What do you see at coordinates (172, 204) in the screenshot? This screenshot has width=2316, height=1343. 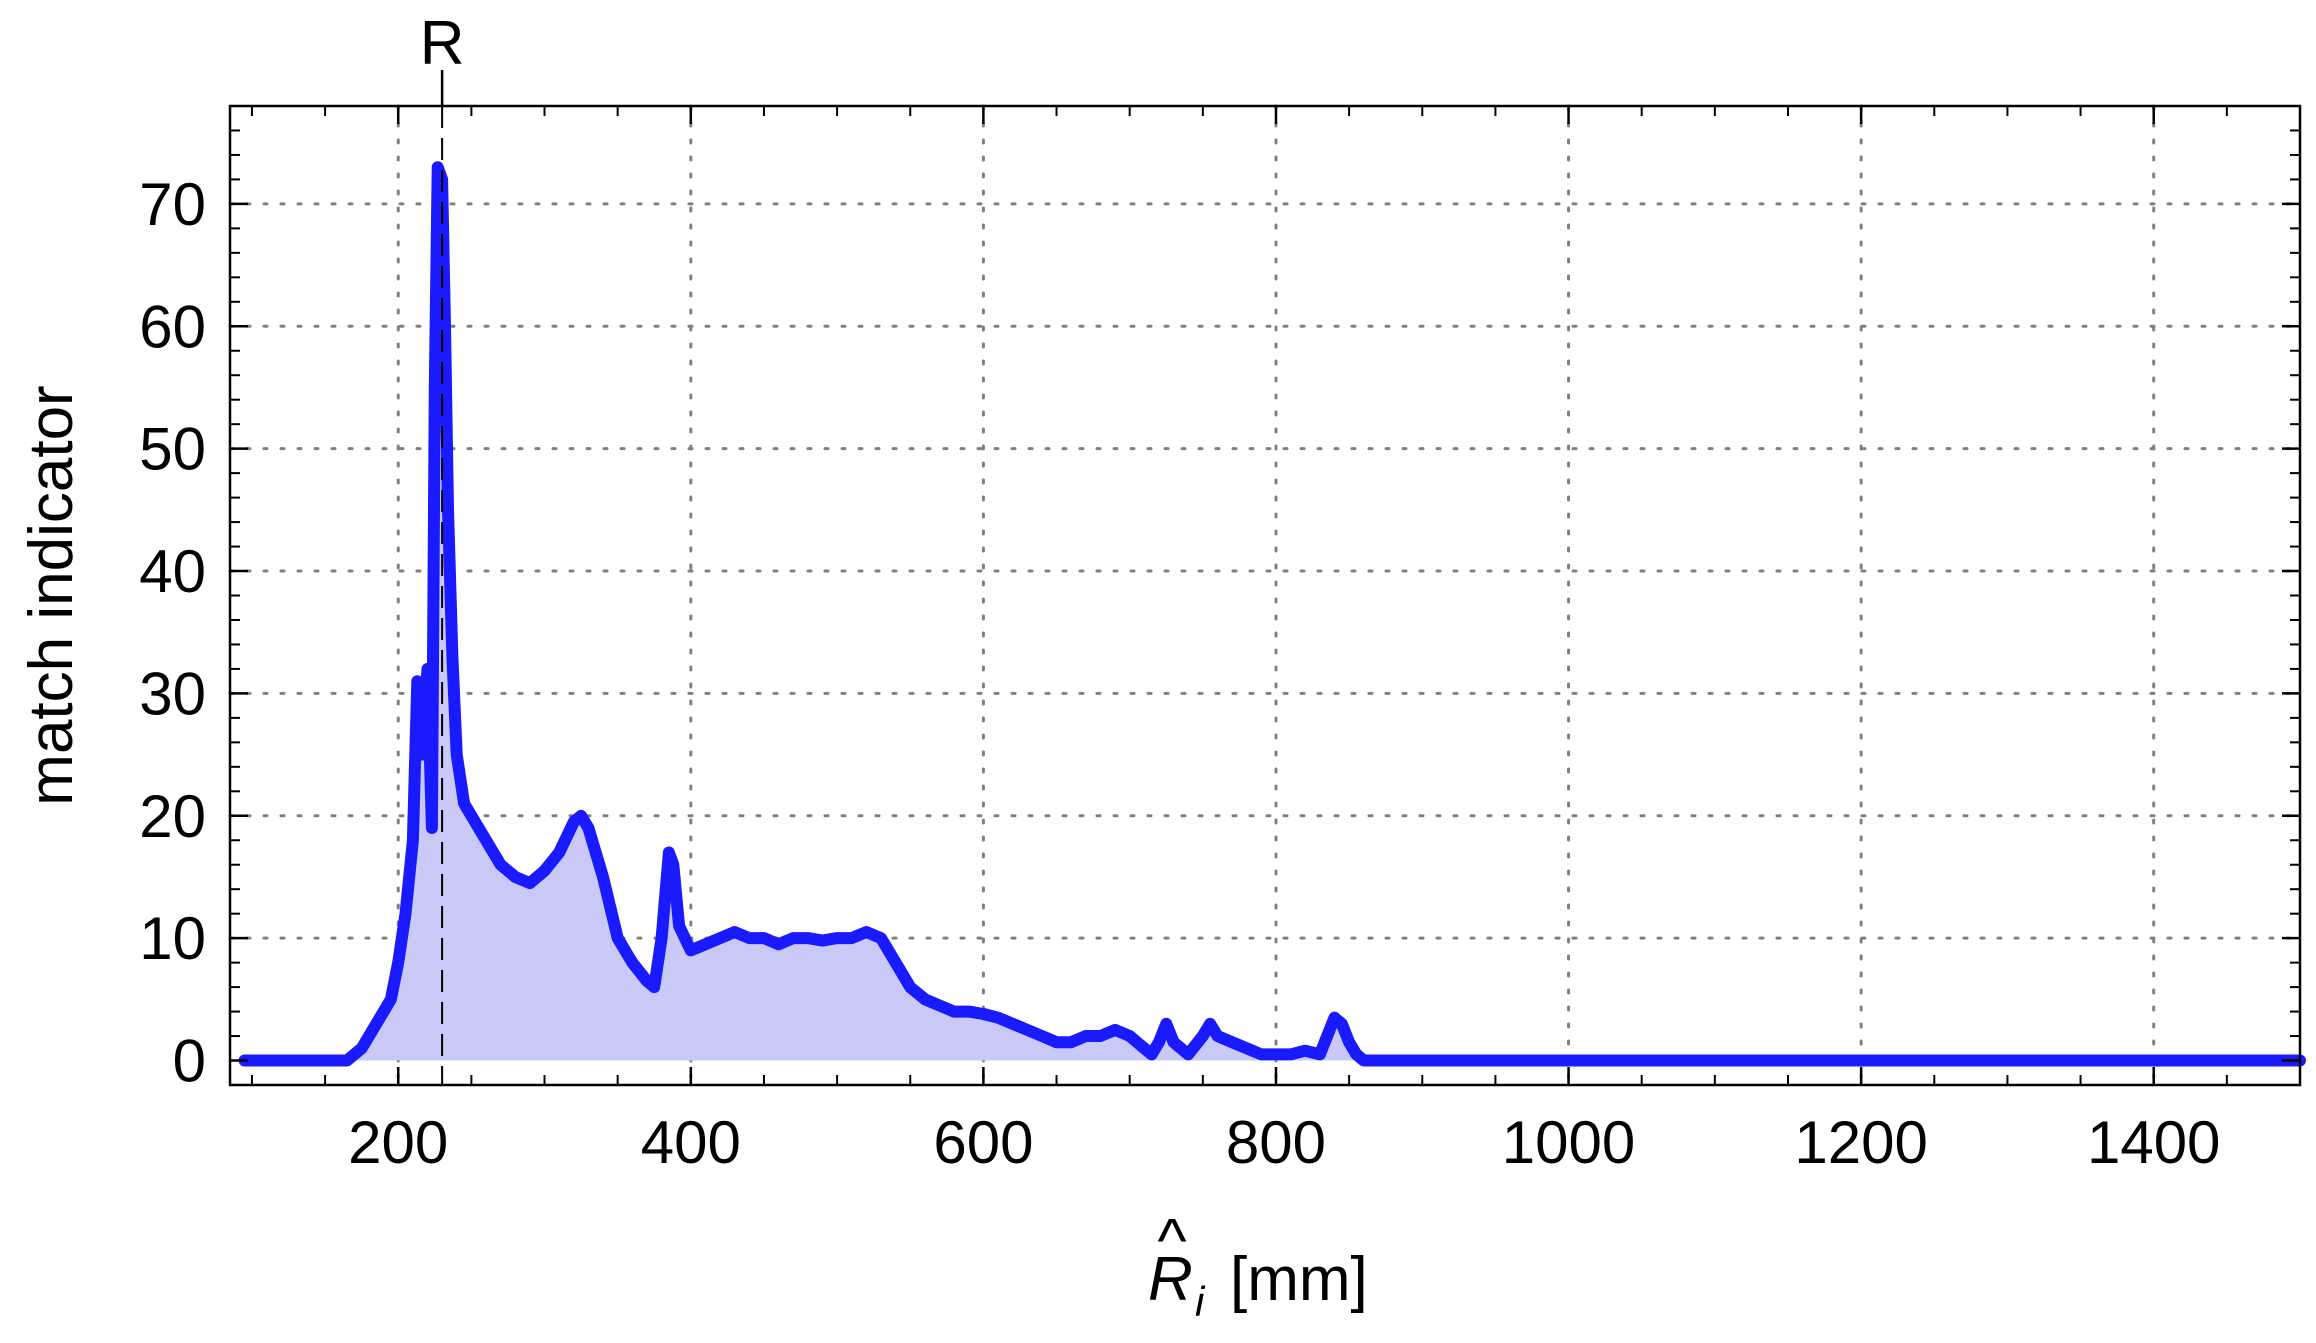 I see `y-tick-label: 70` at bounding box center [172, 204].